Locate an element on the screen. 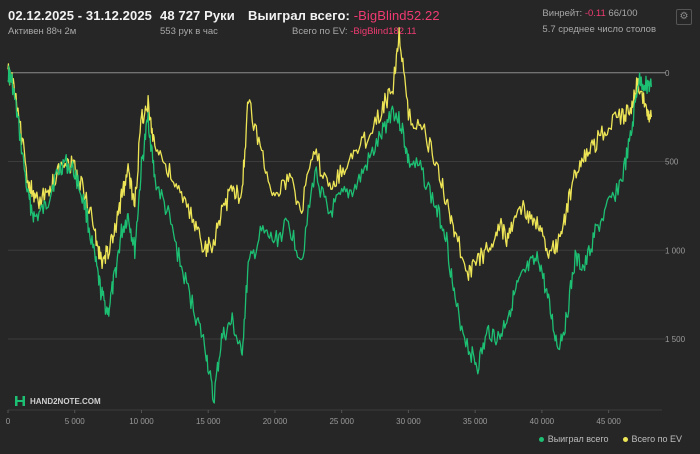  legend-dot-ev is located at coordinates (625, 439).